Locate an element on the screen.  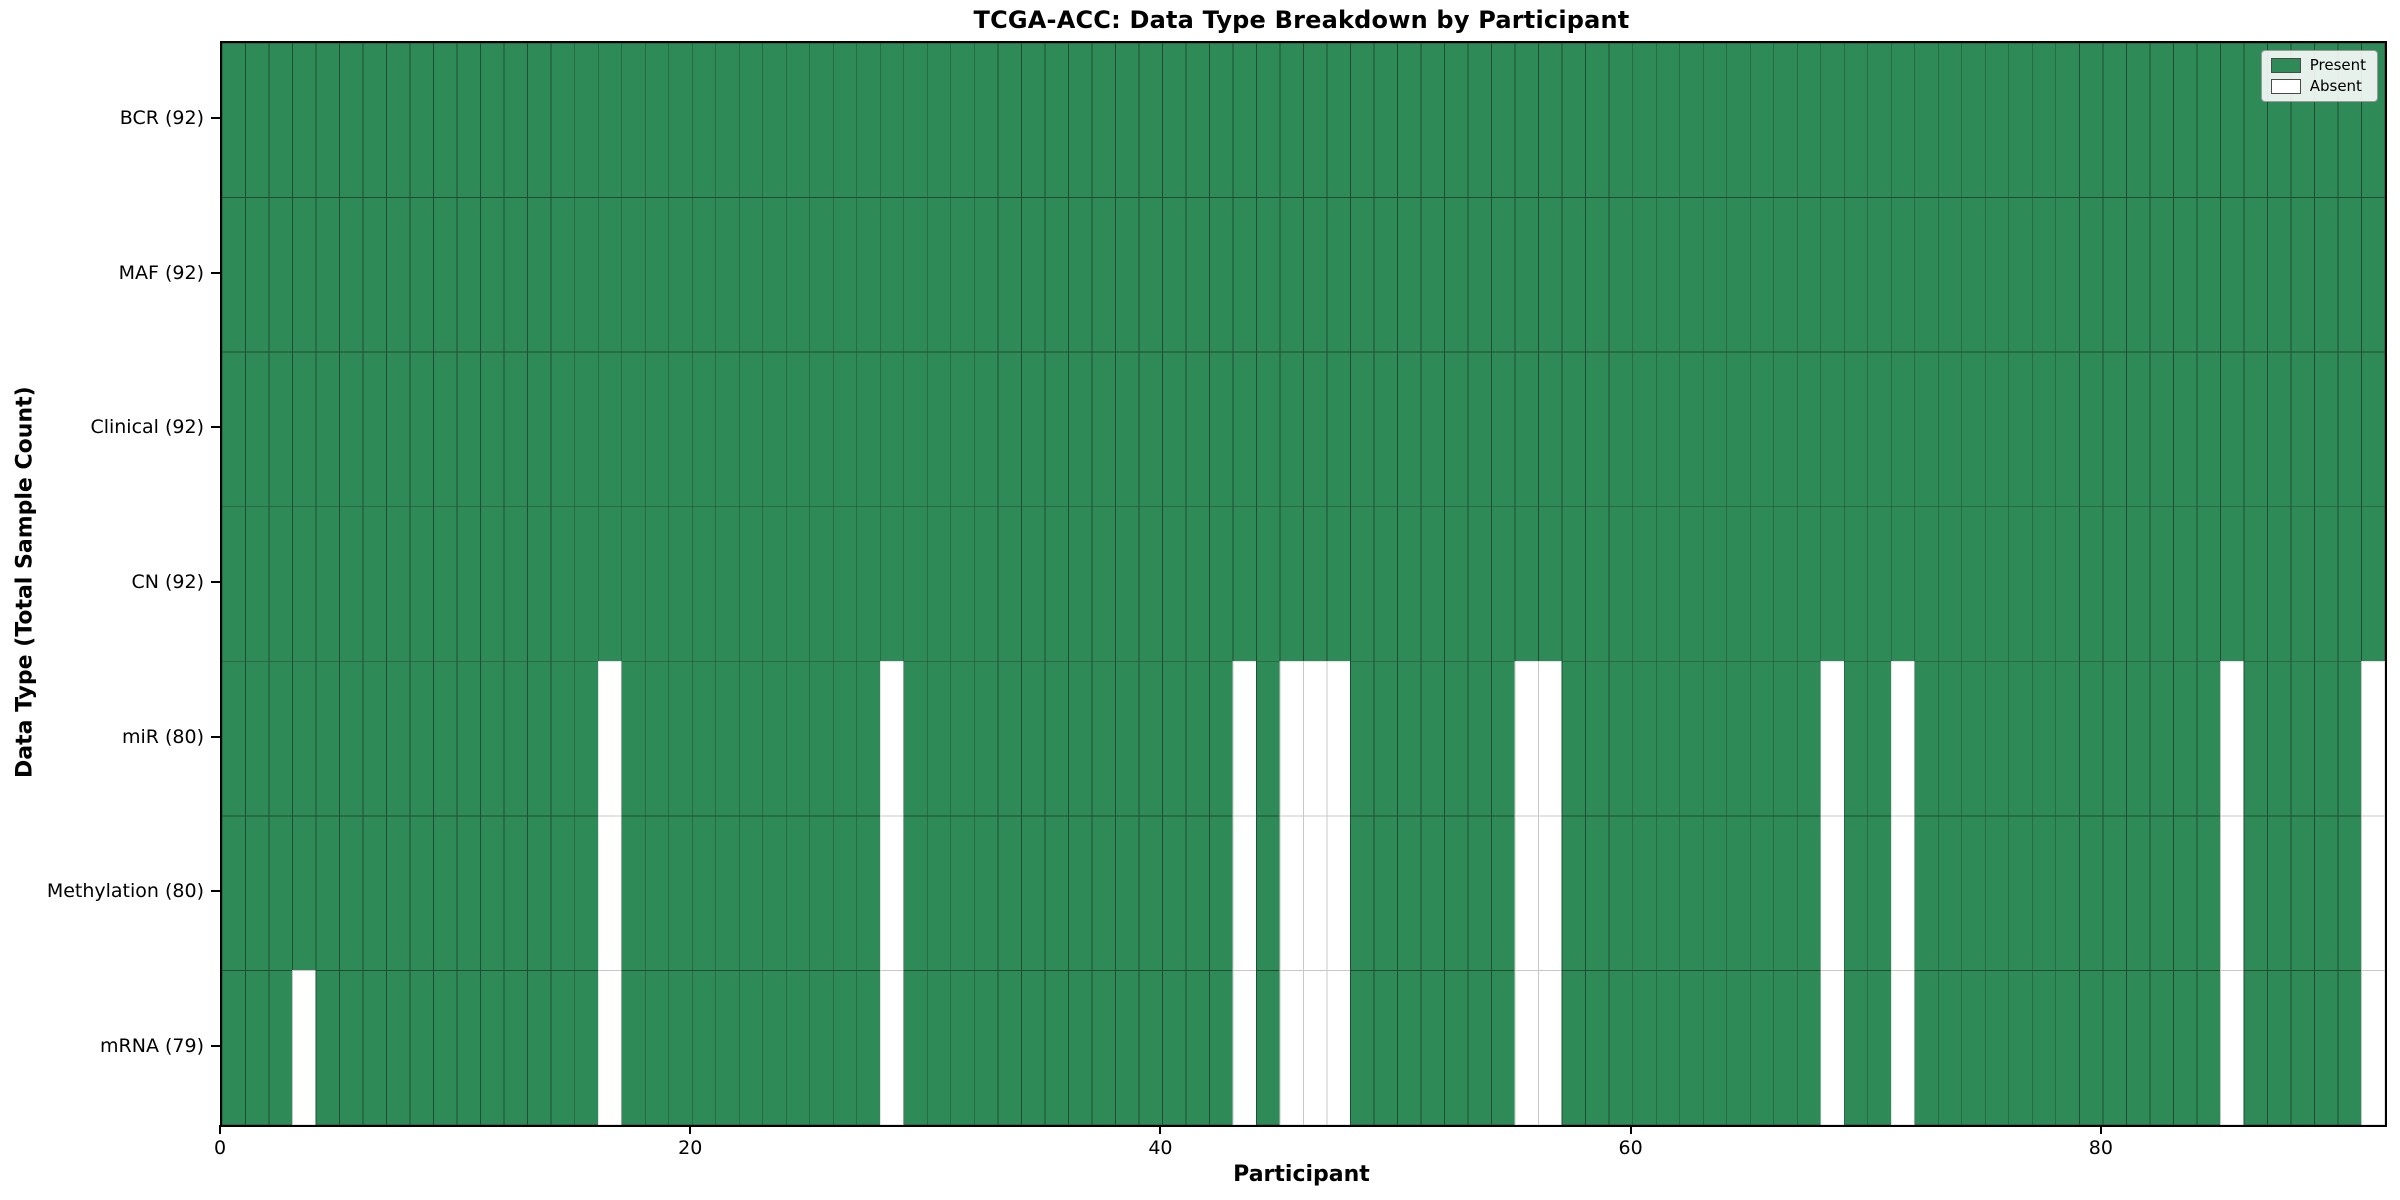
y-tick-label: mRNA (79) is located at coordinates (152, 1045).